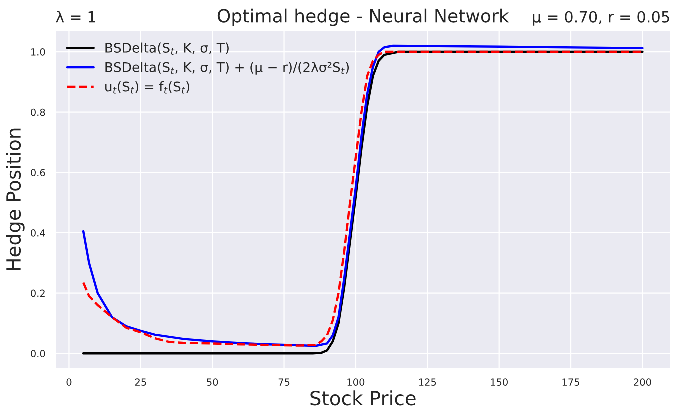 Image resolution: width=695 pixels, height=412 pixels. Describe the element at coordinates (38, 52) in the screenshot. I see `y-tick-label: 1.0` at that location.